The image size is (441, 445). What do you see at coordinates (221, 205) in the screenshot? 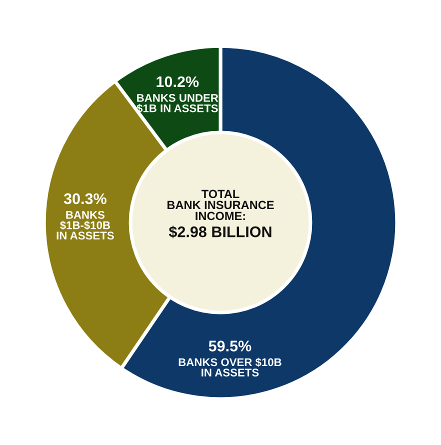
I see `text: TOTAL BANK INSURANCE INCOME:` at bounding box center [221, 205].